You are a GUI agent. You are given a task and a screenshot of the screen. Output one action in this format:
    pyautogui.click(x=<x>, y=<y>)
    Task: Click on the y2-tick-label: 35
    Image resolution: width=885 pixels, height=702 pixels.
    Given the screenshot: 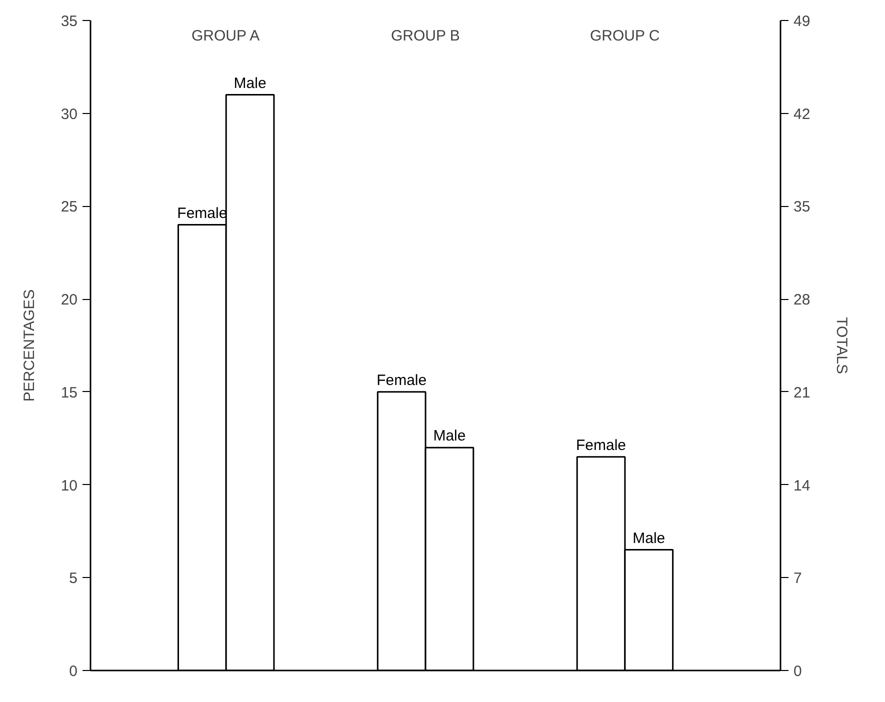 What is the action you would take?
    pyautogui.click(x=802, y=207)
    